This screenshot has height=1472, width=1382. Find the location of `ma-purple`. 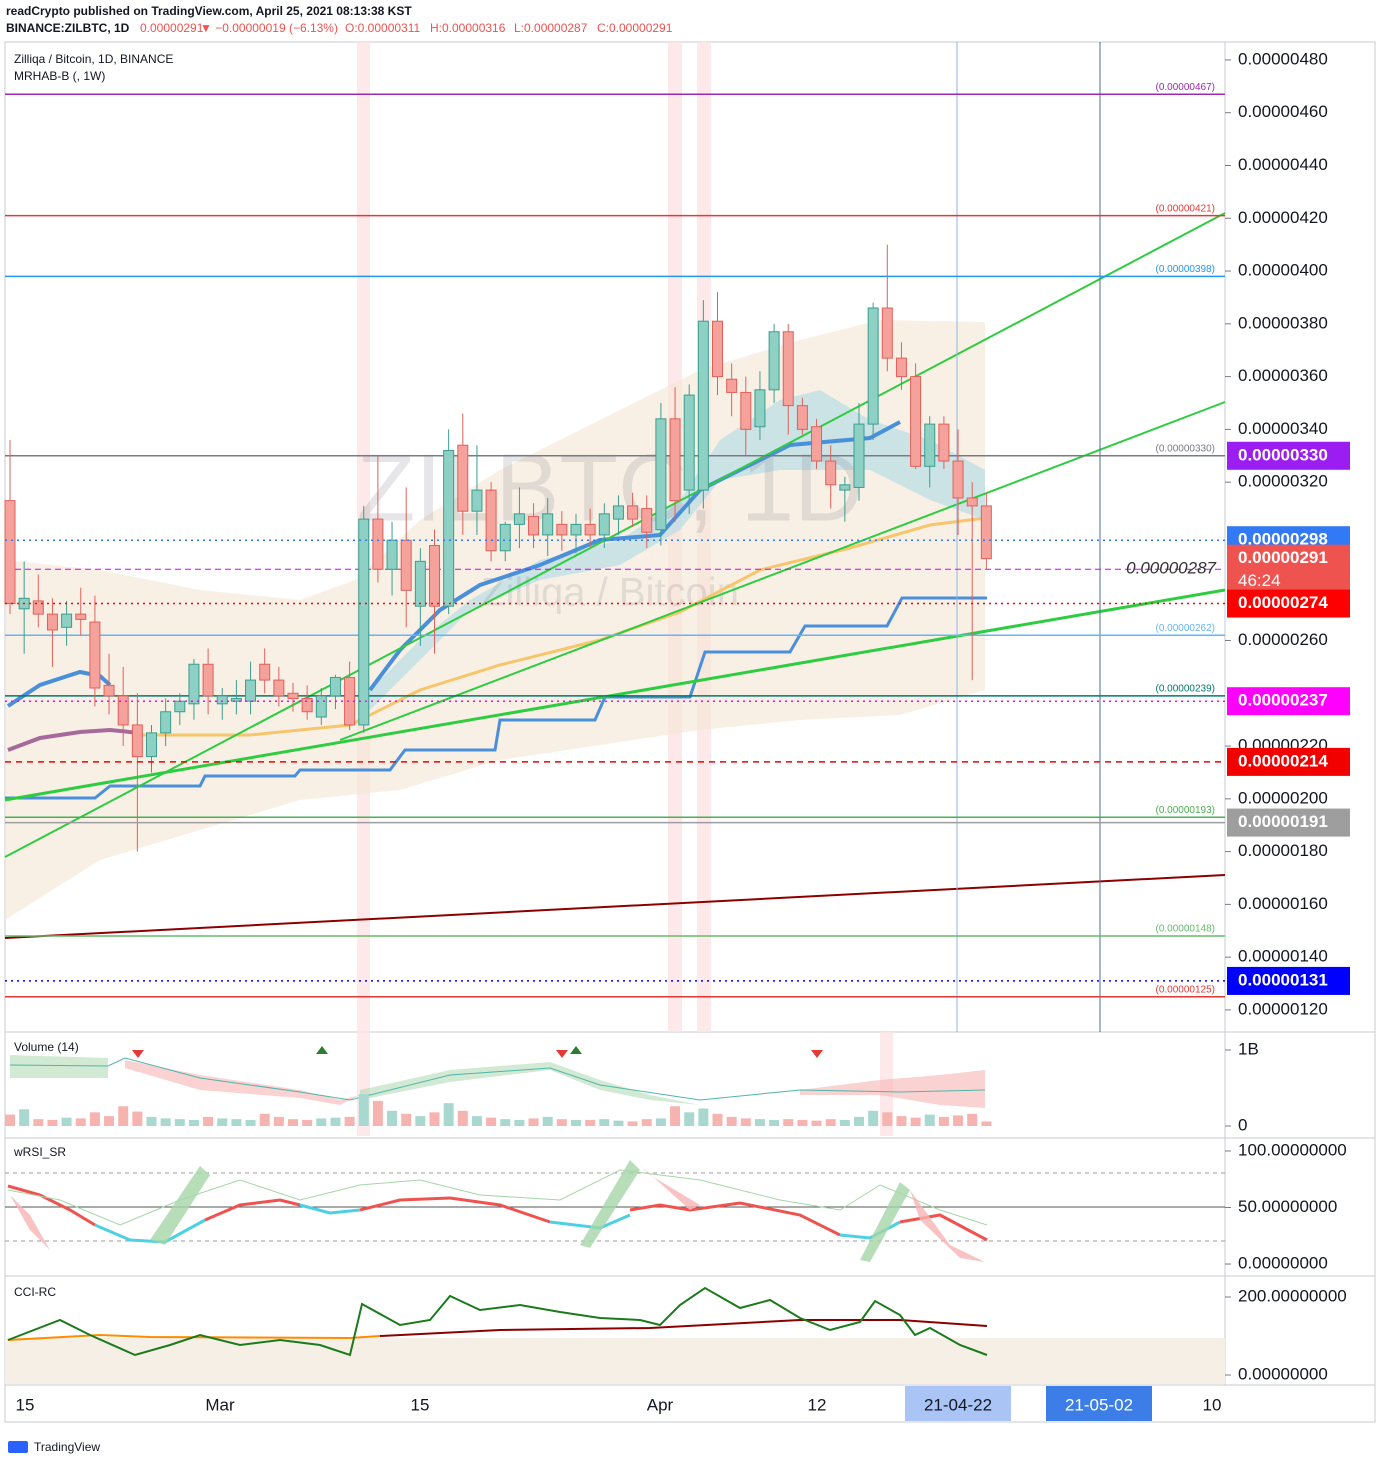

ma-purple is located at coordinates (74, 739).